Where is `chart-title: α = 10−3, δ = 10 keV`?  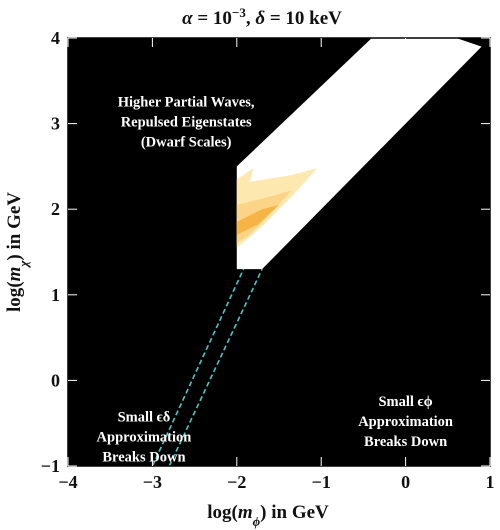
chart-title: α = 10−3, δ = 10 keV is located at coordinates (262, 17).